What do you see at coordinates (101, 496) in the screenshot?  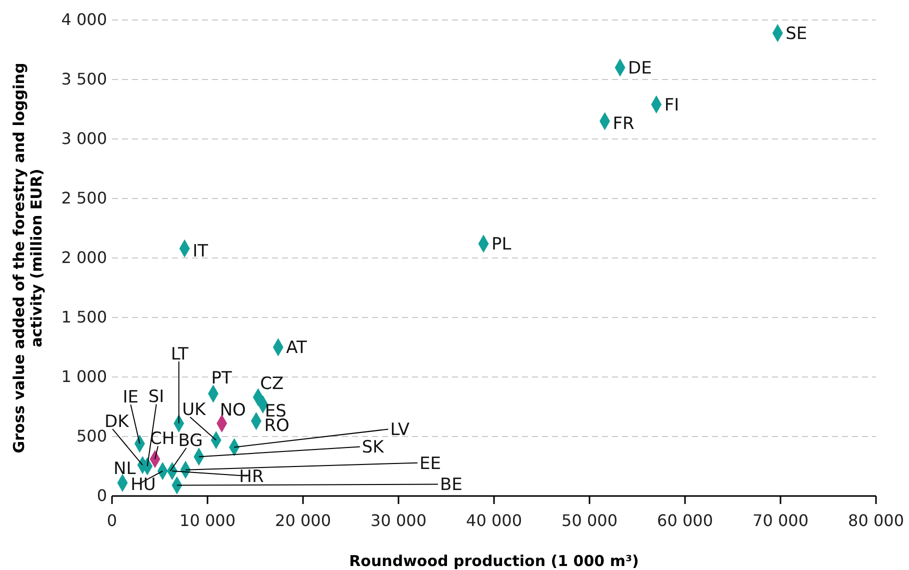 I see `y-tick-label: 0` at bounding box center [101, 496].